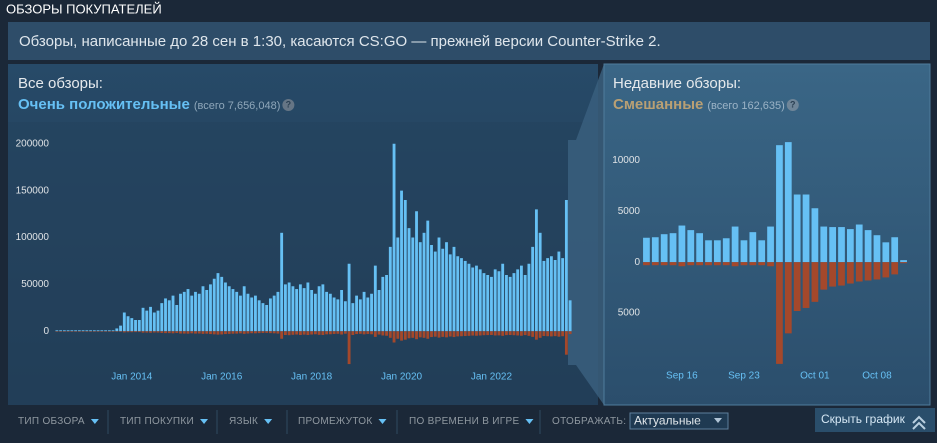  What do you see at coordinates (464, 421) in the screenshot?
I see `filter-label: ПО ВРЕМЕНИ В ИГРЕ` at bounding box center [464, 421].